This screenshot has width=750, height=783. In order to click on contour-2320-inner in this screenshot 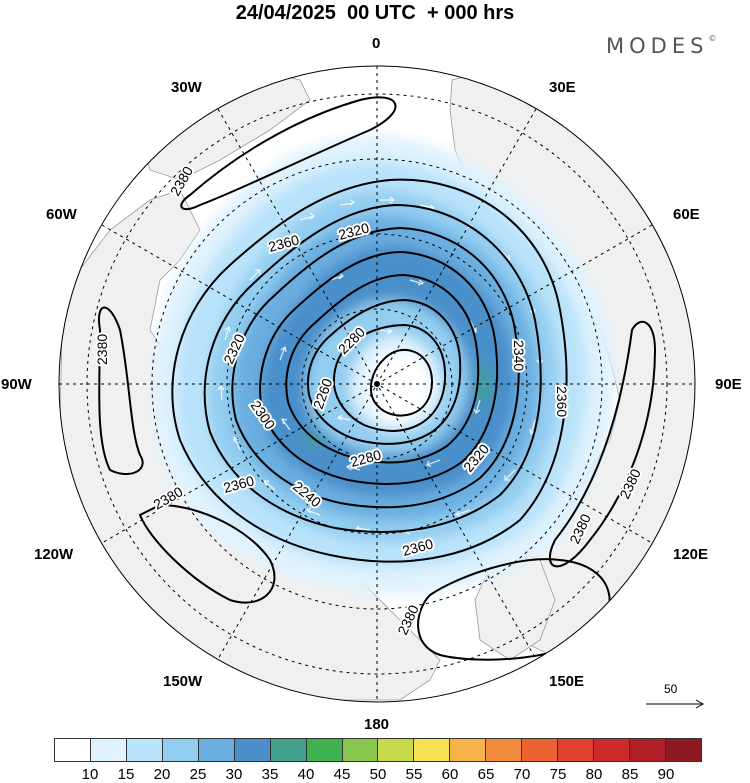, I will do `click(379, 367)`.